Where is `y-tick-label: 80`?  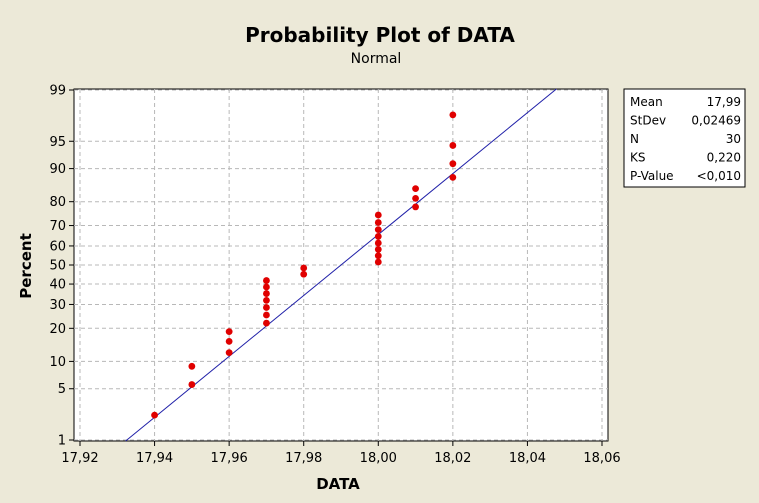 y-tick-label: 80 is located at coordinates (57, 202).